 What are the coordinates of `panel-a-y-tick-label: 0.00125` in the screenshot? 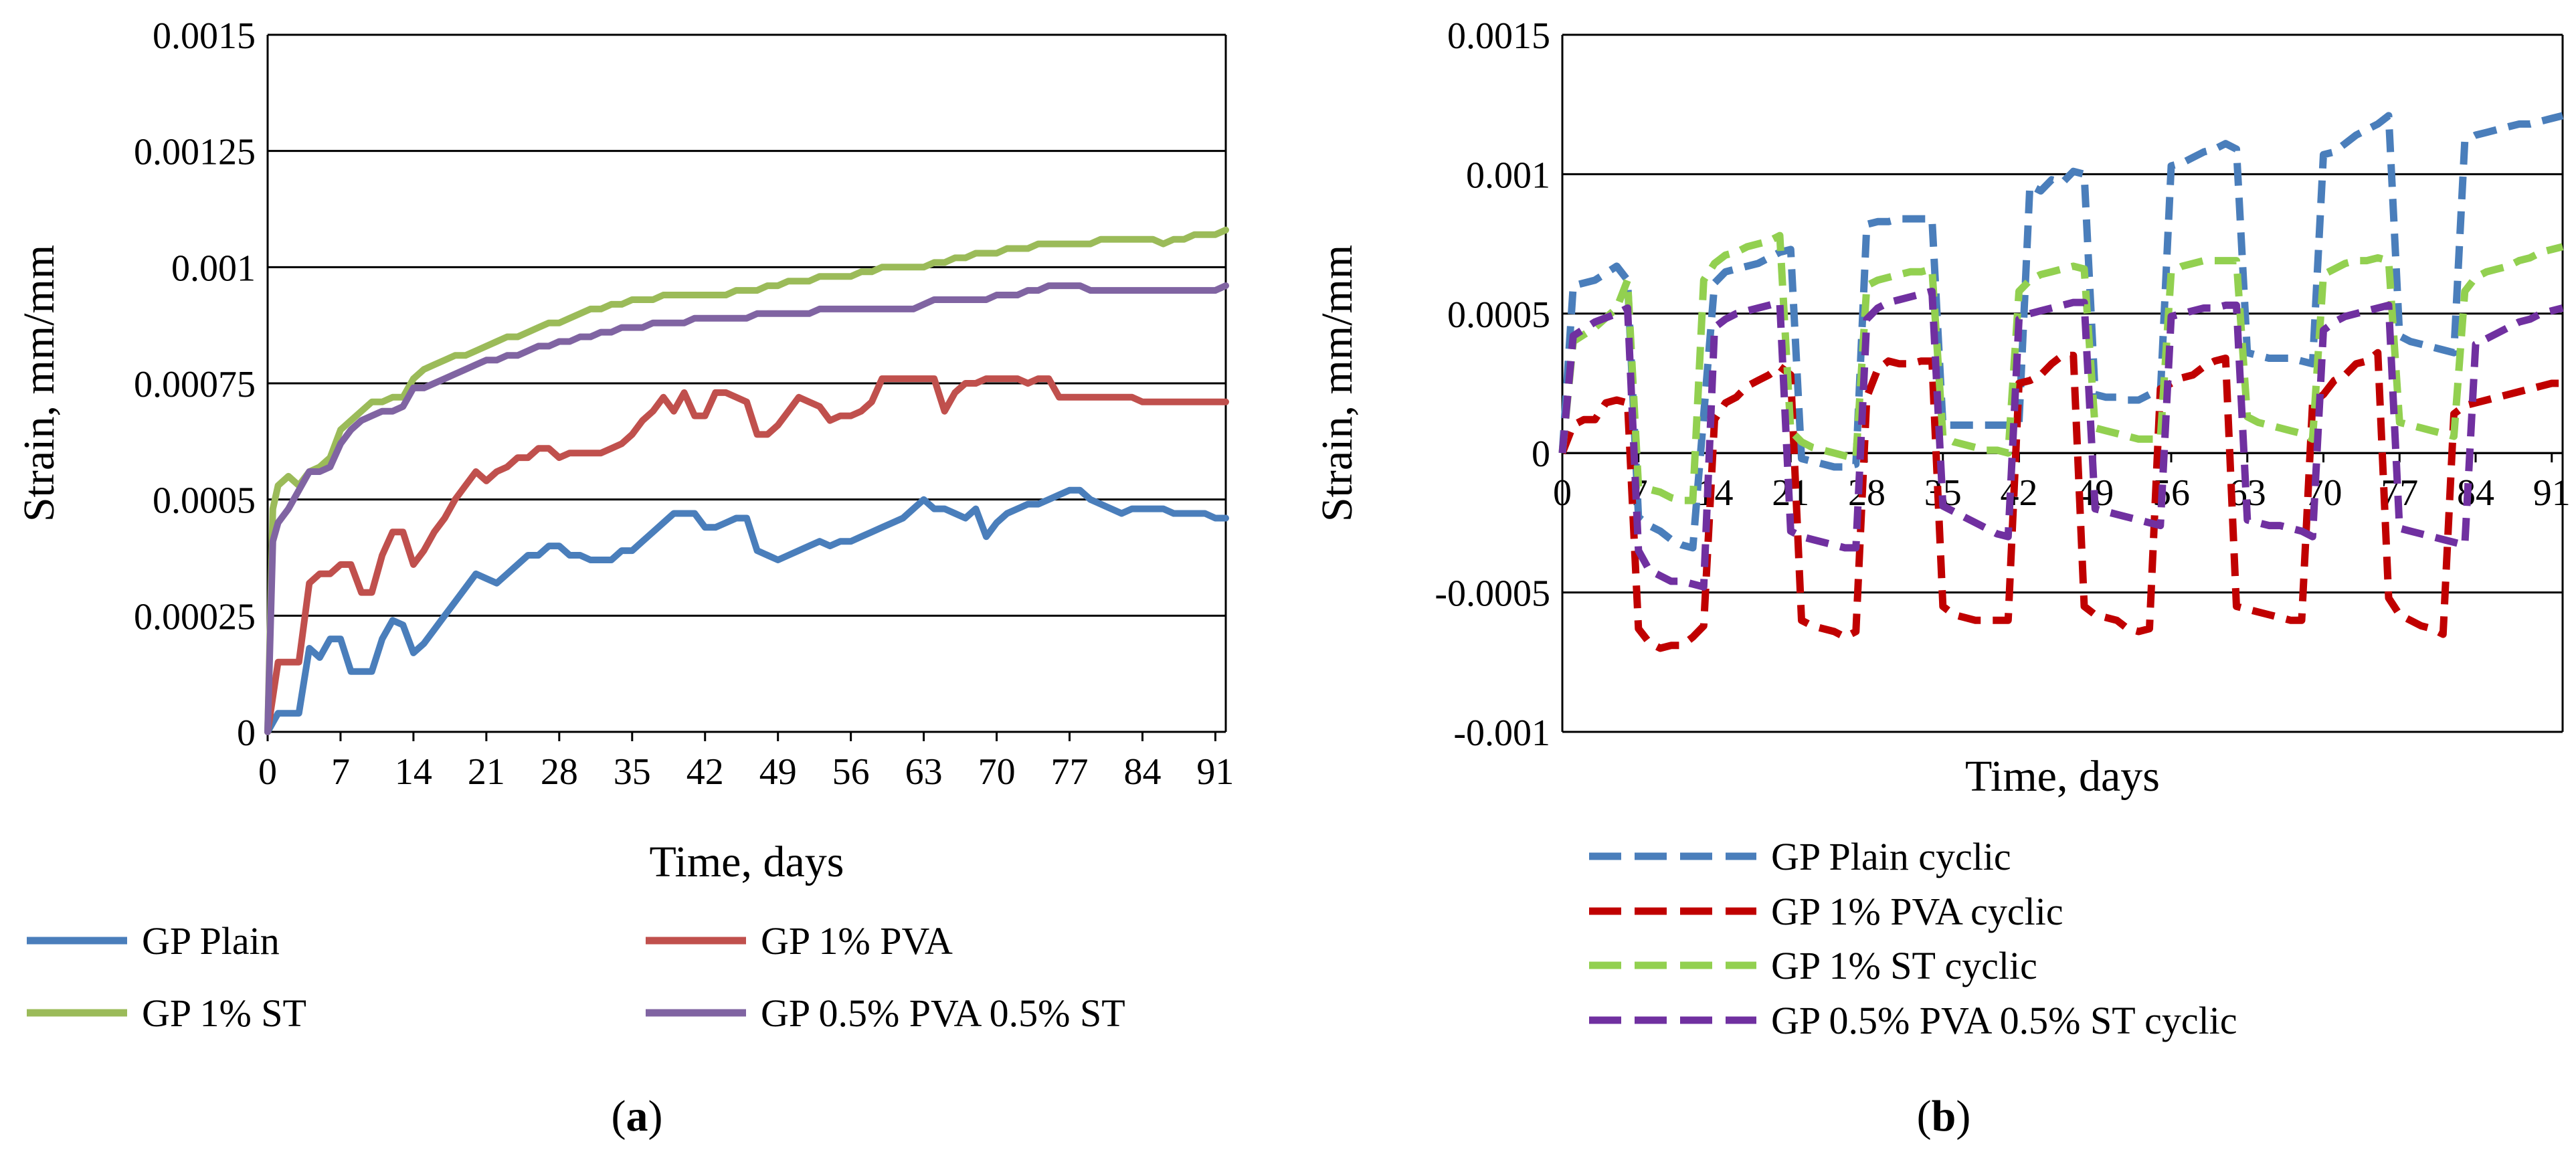 It's located at (195, 152).